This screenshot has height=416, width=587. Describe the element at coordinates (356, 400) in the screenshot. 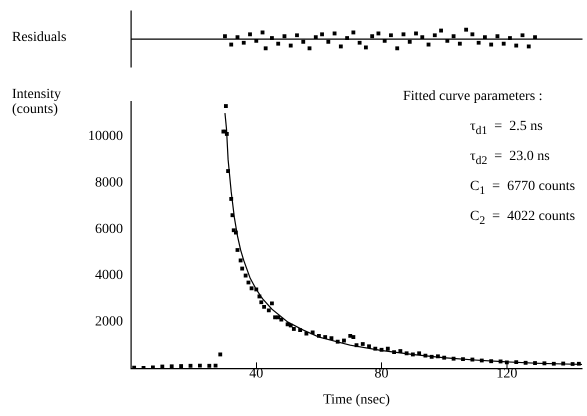

I see `x-axis-title: Time (nsec)` at that location.